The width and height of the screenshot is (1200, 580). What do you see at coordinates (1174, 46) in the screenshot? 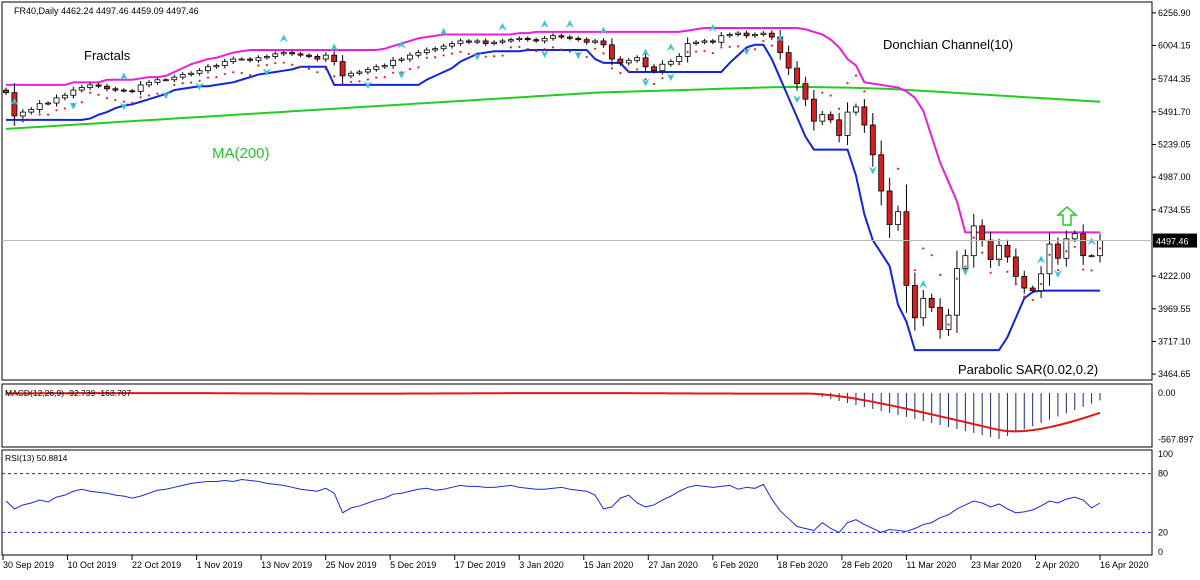
I see `y-tick-label: 6004.15` at bounding box center [1174, 46].